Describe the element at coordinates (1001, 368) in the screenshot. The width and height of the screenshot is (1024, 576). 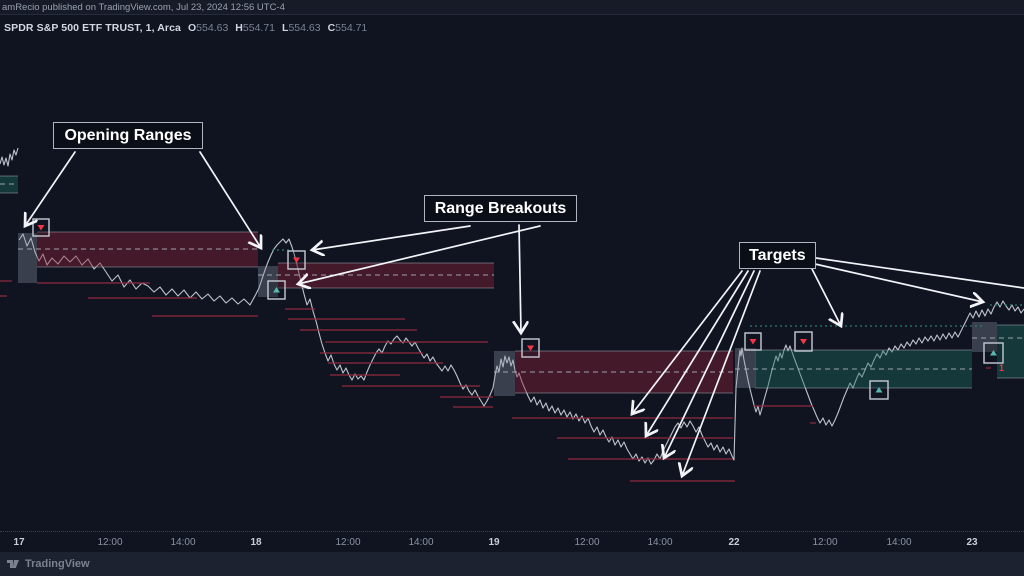
I see `sequence-label-0: 1` at that location.